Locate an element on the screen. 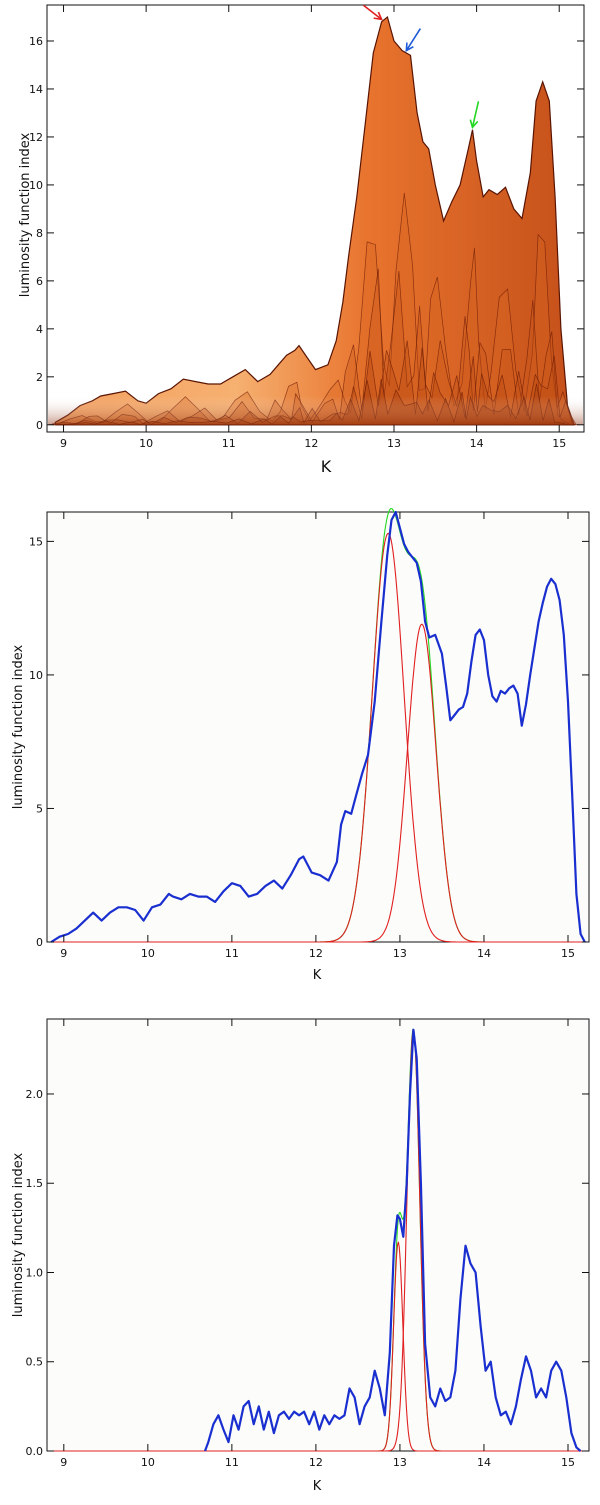 The image size is (600, 1505). y-tick-label: 2.0 is located at coordinates (35, 1094).